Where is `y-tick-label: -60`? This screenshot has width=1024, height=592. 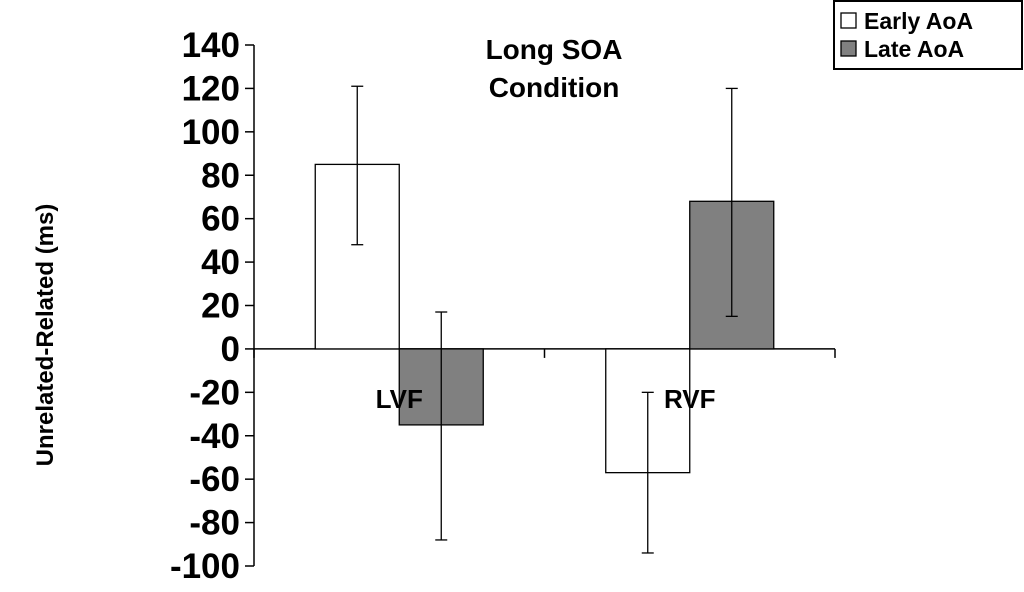 y-tick-label: -60 is located at coordinates (214, 479).